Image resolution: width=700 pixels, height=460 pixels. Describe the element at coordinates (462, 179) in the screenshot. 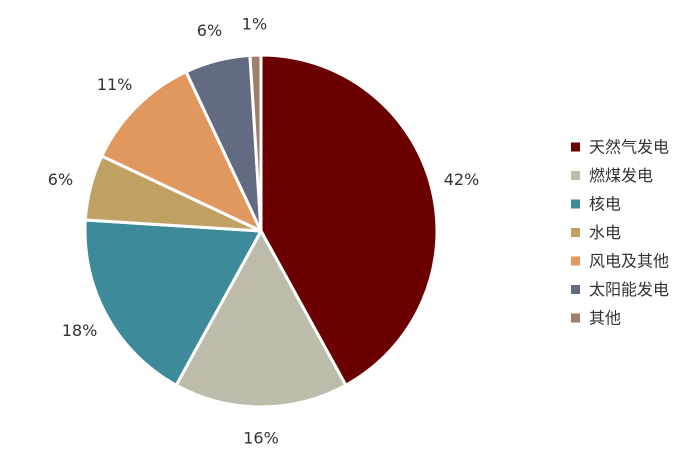

I see `slice-value-label: 42%` at that location.